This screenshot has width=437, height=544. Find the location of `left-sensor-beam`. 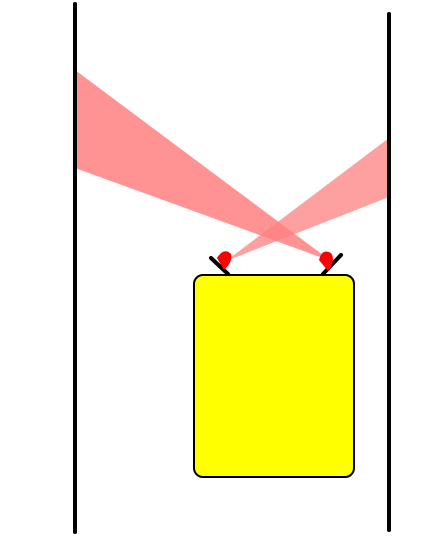

left-sensor-beam is located at coordinates (307, 199).